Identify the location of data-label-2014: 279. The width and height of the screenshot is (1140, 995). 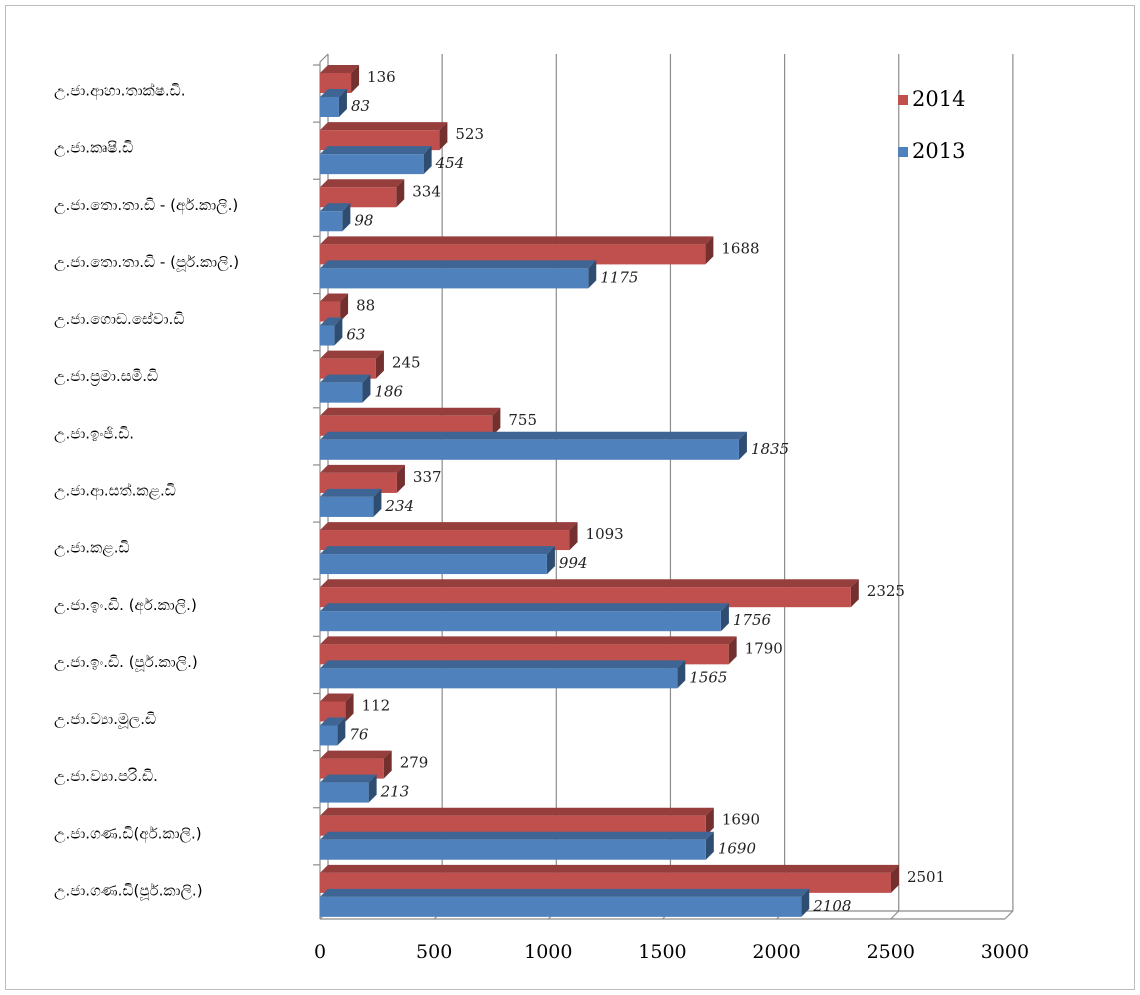
(414, 763).